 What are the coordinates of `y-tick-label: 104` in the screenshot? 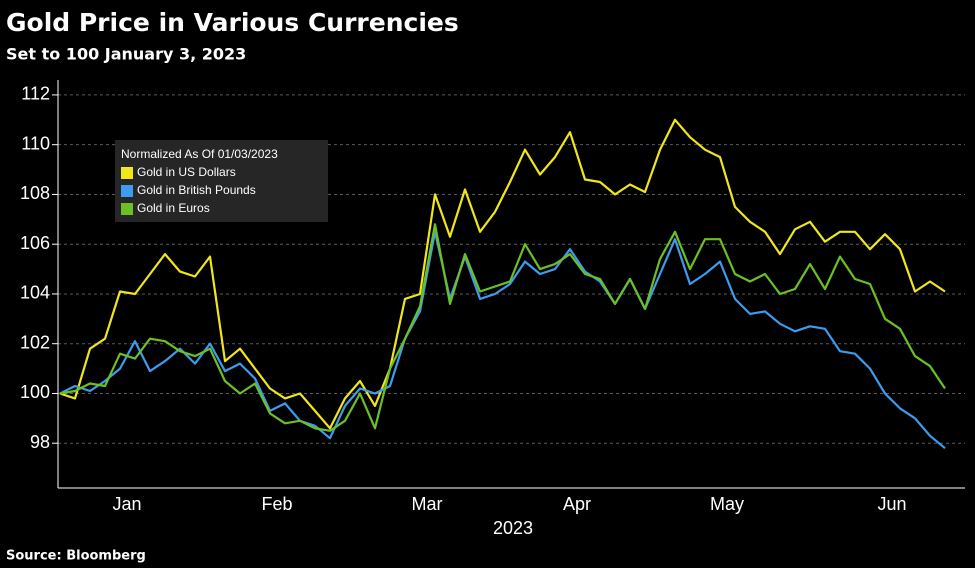 It's located at (35, 293).